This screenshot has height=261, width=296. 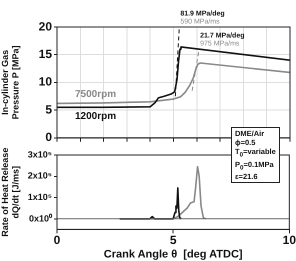 What do you see at coordinates (45, 54) in the screenshot?
I see `y-tick-label: 15` at bounding box center [45, 54].